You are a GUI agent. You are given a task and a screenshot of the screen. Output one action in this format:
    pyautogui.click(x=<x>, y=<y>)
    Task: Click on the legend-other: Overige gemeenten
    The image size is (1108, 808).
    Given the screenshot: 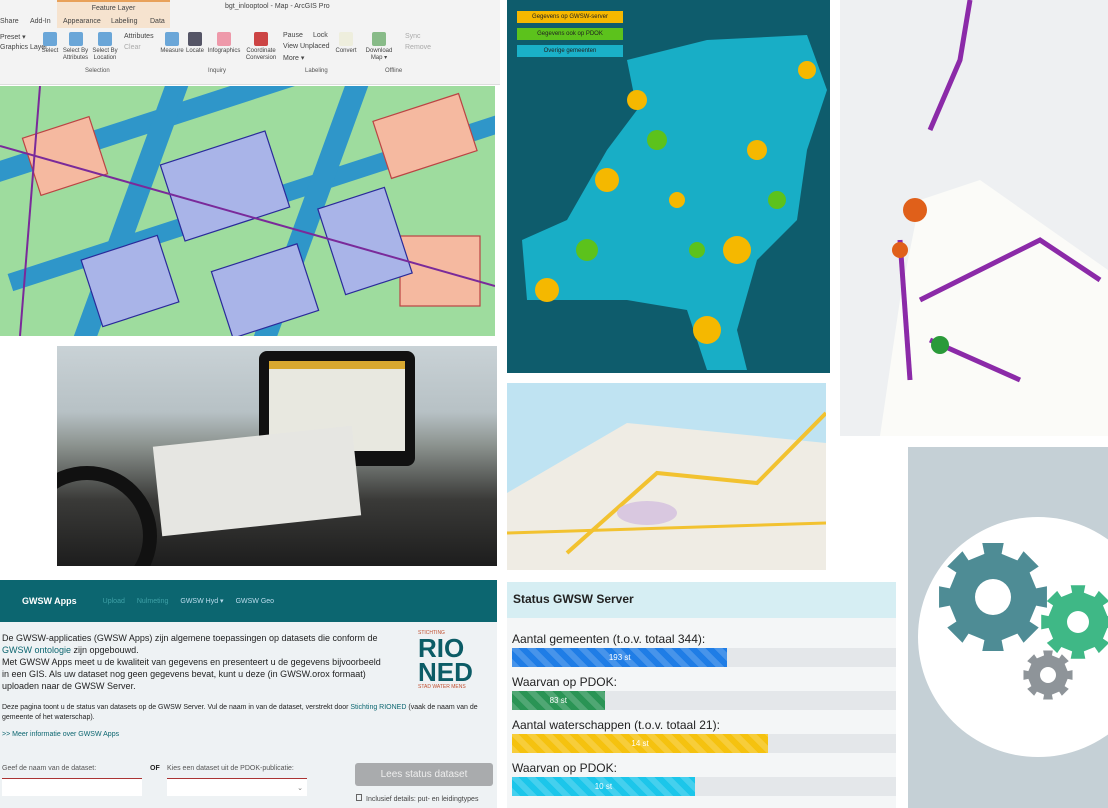 What is the action you would take?
    pyautogui.click(x=570, y=51)
    